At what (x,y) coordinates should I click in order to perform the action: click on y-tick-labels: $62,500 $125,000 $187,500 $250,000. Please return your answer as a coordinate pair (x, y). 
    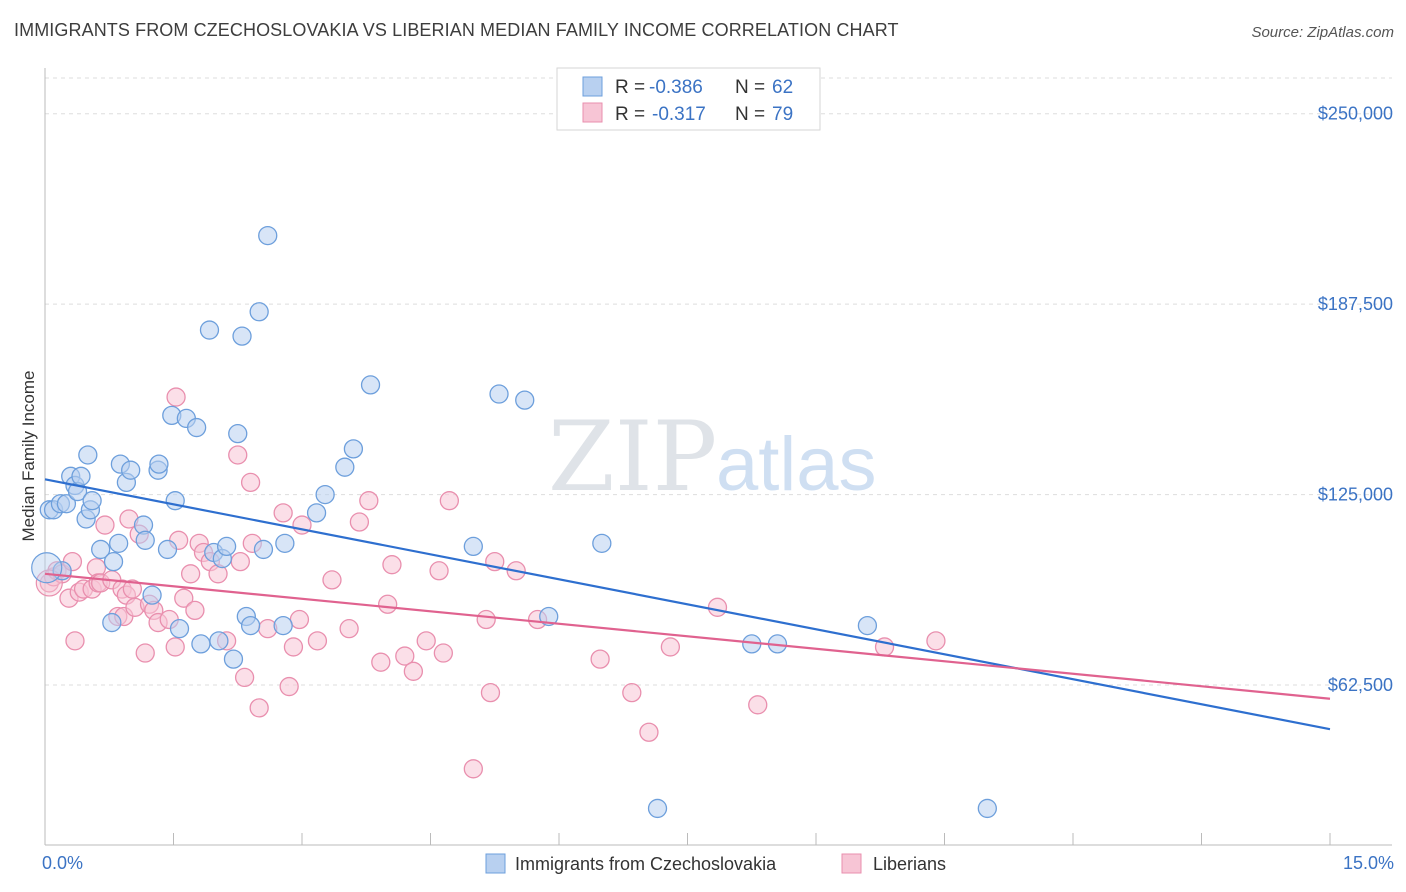
    Looking at the image, I should click on (1355, 399).